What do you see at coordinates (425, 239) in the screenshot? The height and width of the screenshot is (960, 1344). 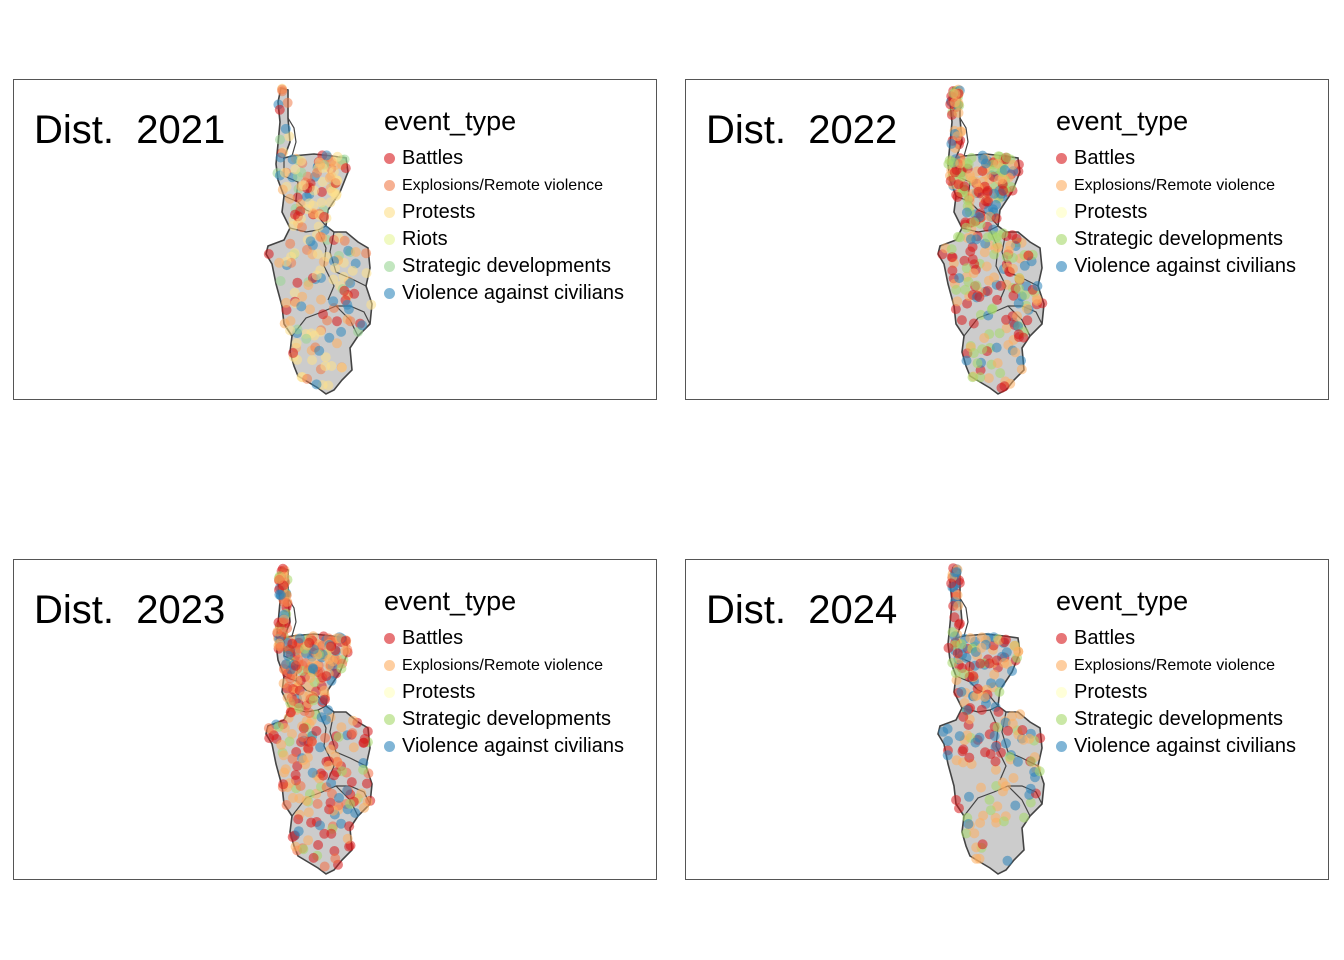 I see `legend-label: Riots` at bounding box center [425, 239].